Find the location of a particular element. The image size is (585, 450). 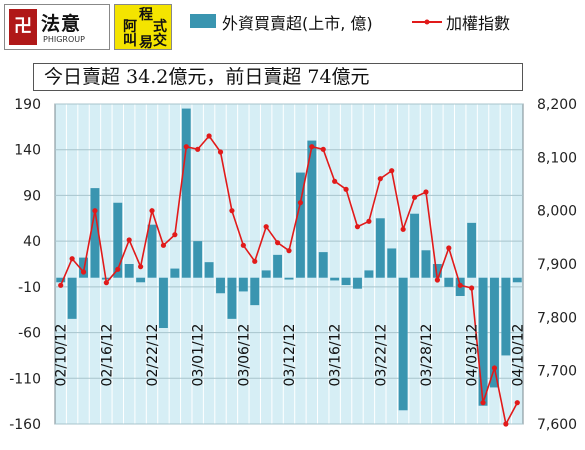

left-axis-tick-label: -10 is located at coordinates (29, 288).